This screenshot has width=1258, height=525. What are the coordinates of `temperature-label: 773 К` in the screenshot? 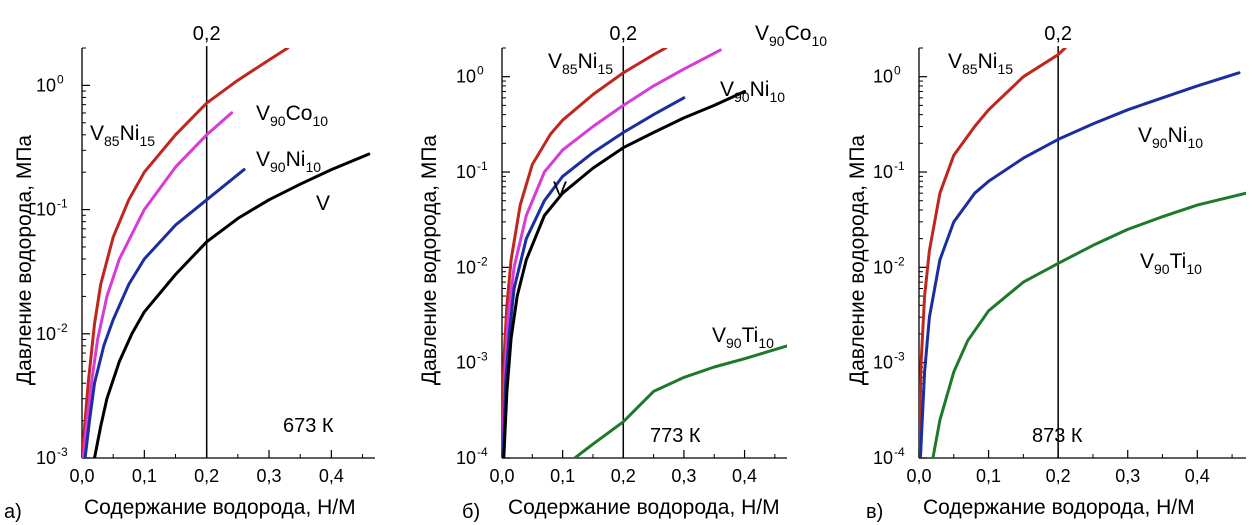 It's located at (675, 436).